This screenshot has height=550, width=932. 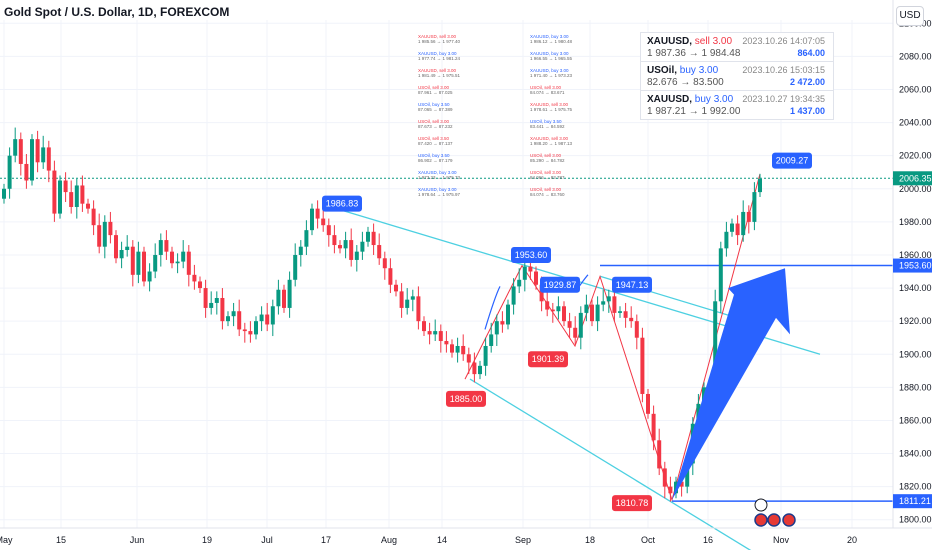 I want to click on x-tick-label: Jul, so click(x=267, y=540).